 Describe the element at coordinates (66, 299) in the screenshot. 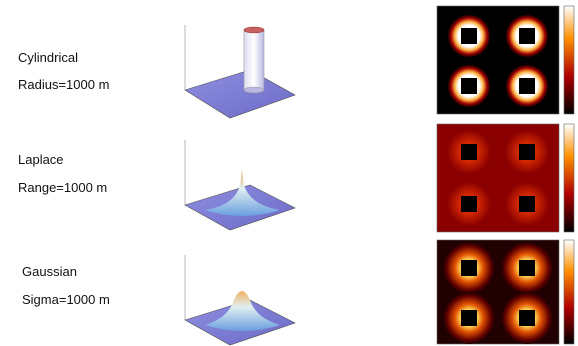

I see `kernel-parameter: Sigma=1000 m` at that location.